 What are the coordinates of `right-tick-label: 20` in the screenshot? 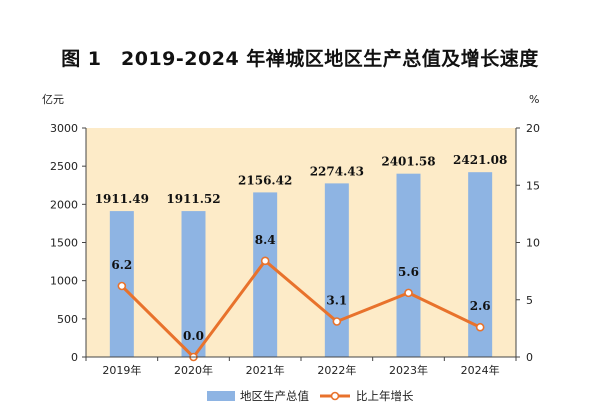 It's located at (533, 128).